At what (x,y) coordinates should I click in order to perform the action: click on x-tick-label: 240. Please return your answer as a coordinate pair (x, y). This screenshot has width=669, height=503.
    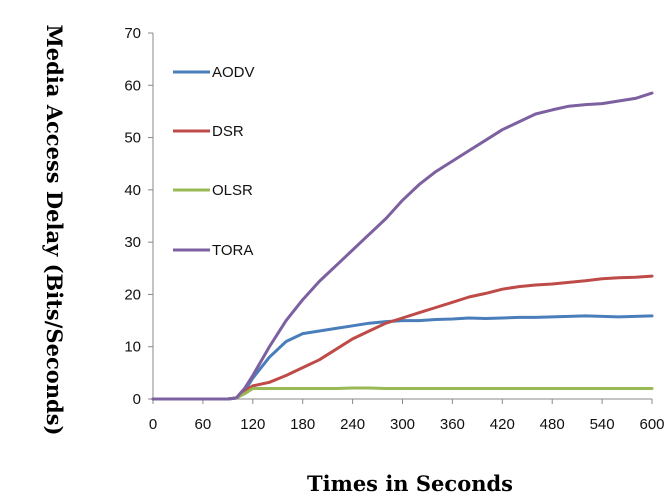
    Looking at the image, I should click on (352, 424).